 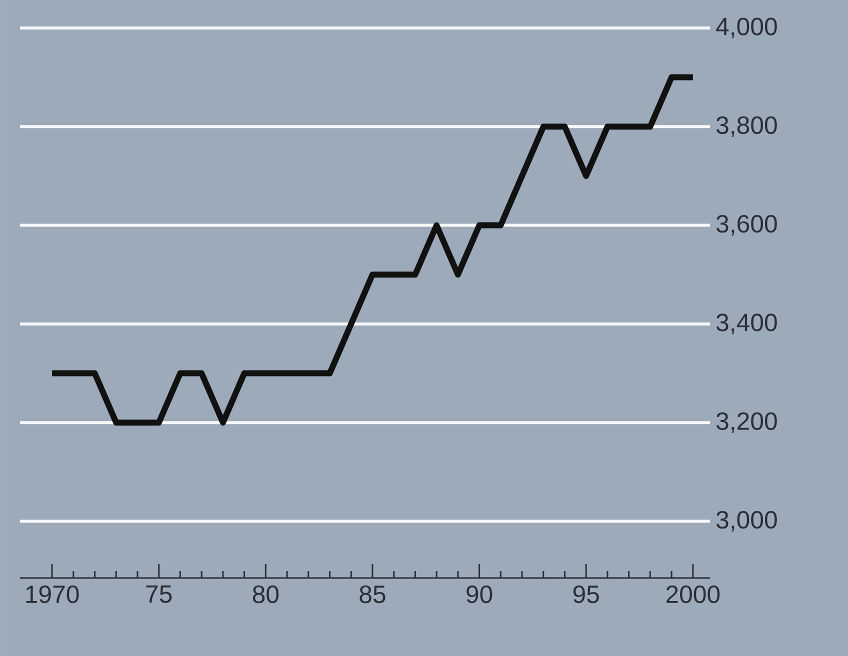 I want to click on x-tick-label: 90, so click(x=479, y=595).